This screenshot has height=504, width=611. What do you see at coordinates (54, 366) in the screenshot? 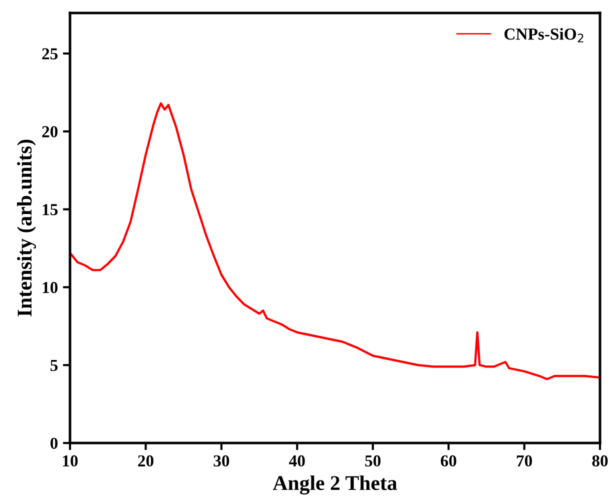
I see `y-tick-label: 5` at bounding box center [54, 366].